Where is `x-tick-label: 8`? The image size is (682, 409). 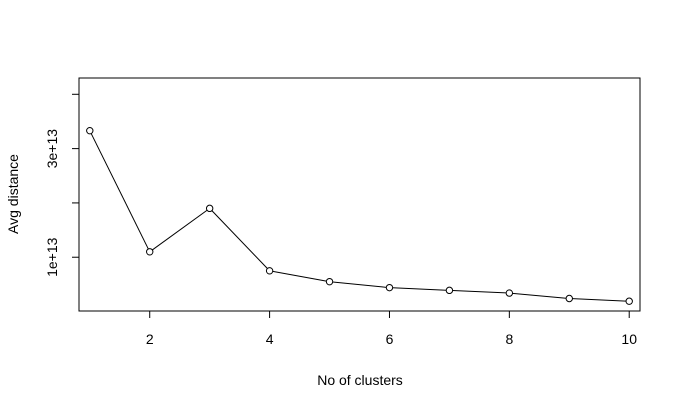
x-tick-label: 8 is located at coordinates (509, 339).